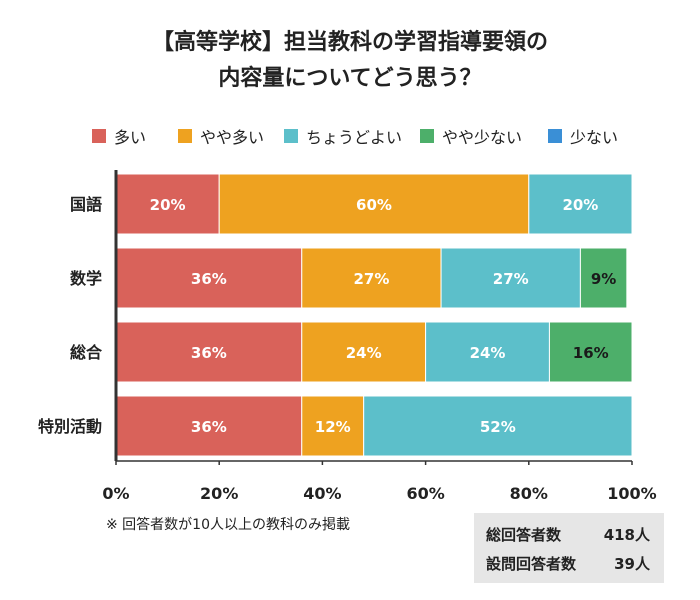  What do you see at coordinates (322, 493) in the screenshot?
I see `x-tick-label: 40%` at bounding box center [322, 493].